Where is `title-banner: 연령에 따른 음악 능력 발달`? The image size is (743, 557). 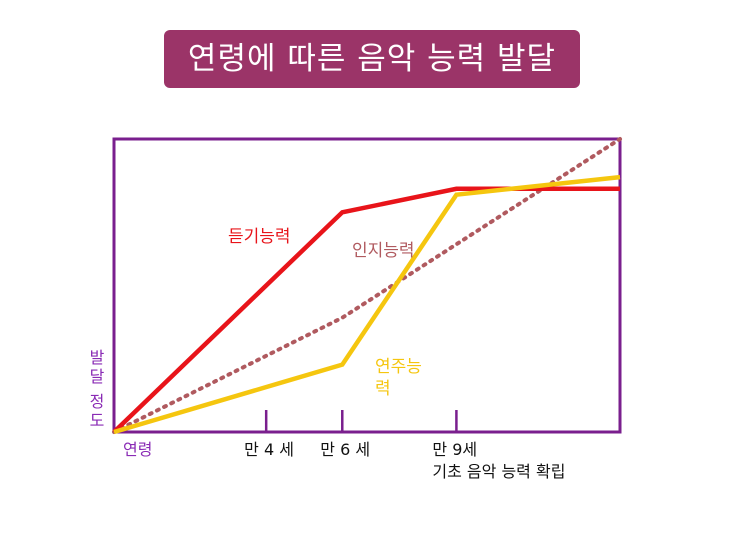
title-banner: 연령에 따른 음악 능력 발달 is located at coordinates (372, 59).